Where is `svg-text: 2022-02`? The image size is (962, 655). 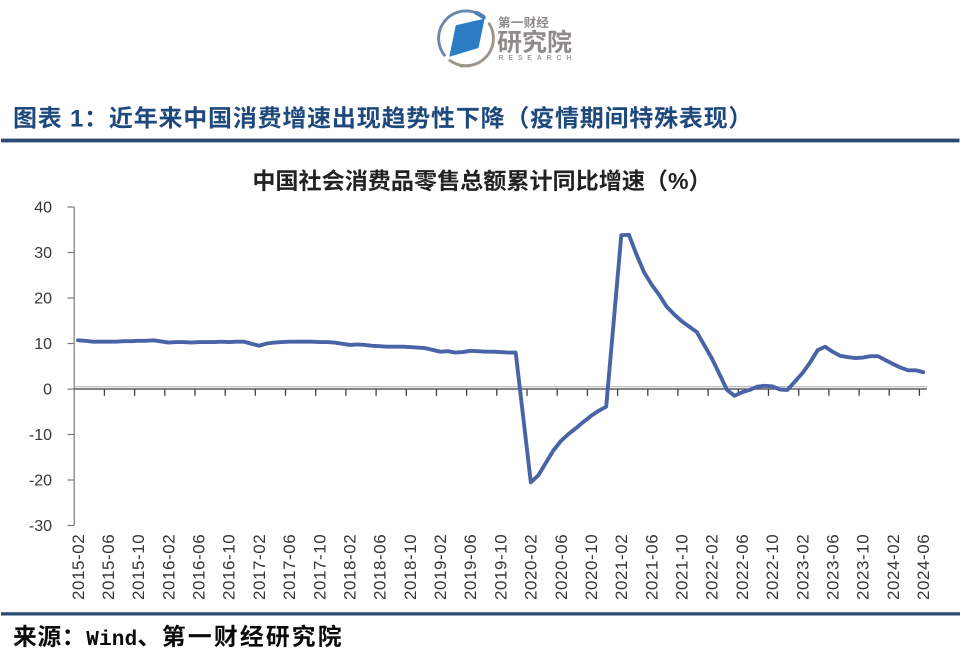
svg-text: 2022-02 is located at coordinates (712, 567).